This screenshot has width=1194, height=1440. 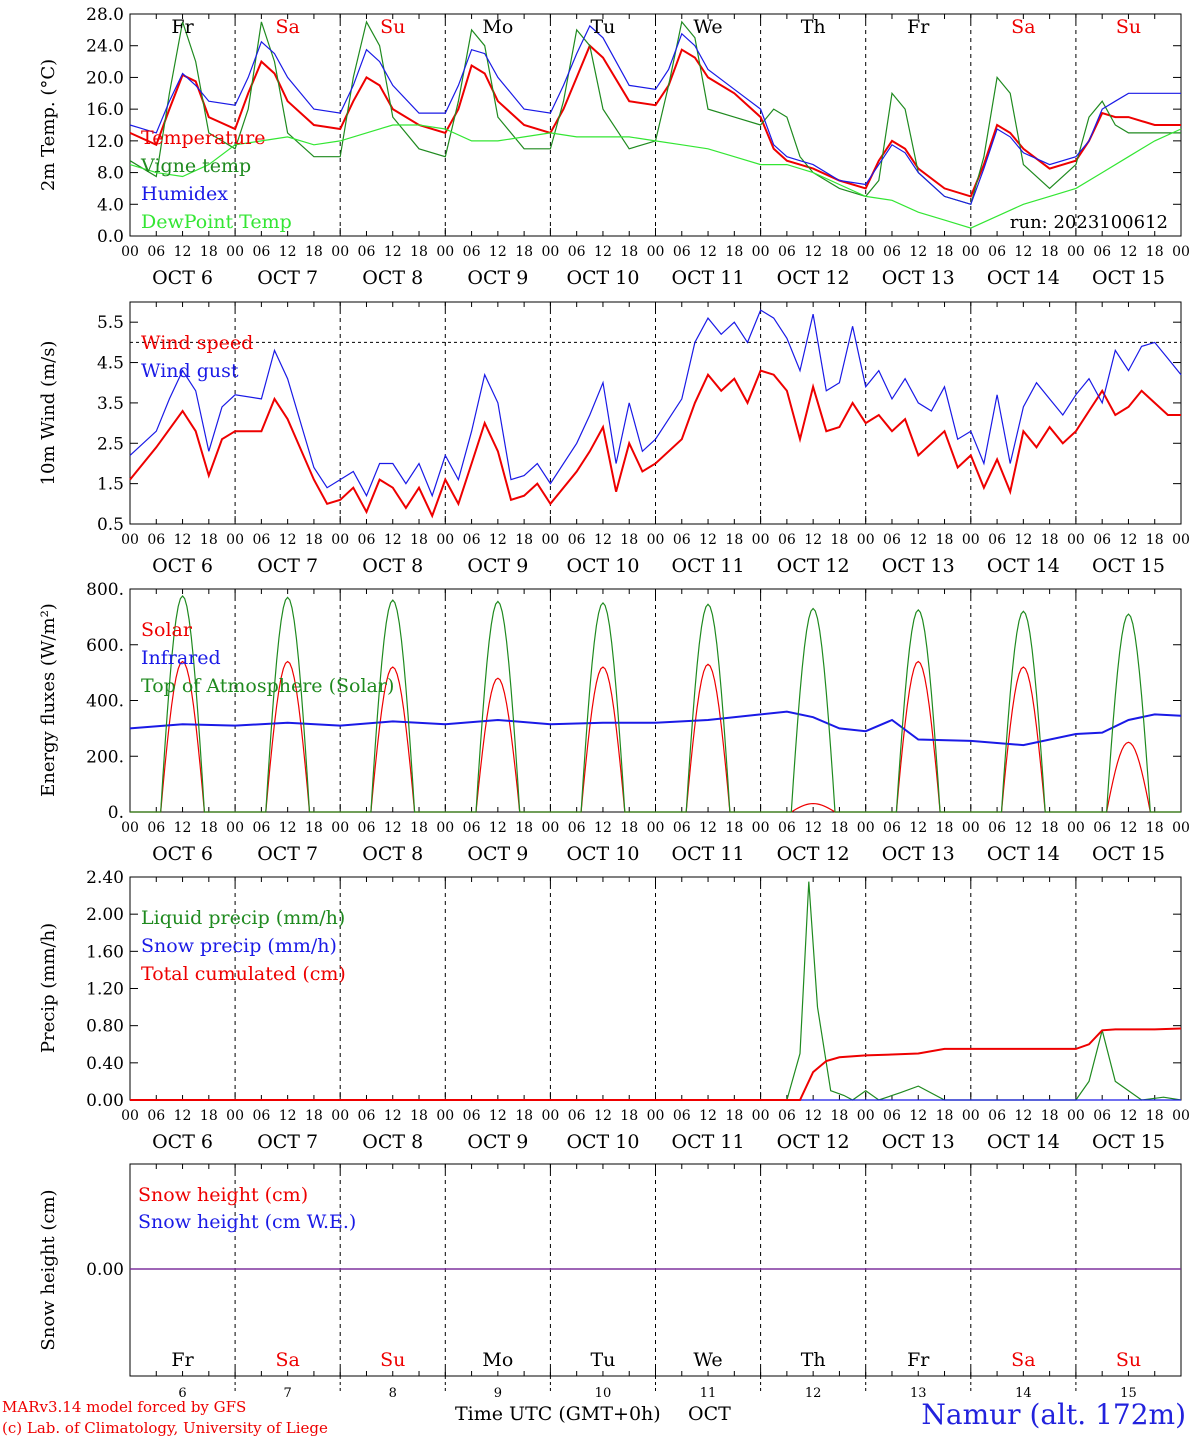 I want to click on y-tick-label: 0.40, so click(x=105, y=1064).